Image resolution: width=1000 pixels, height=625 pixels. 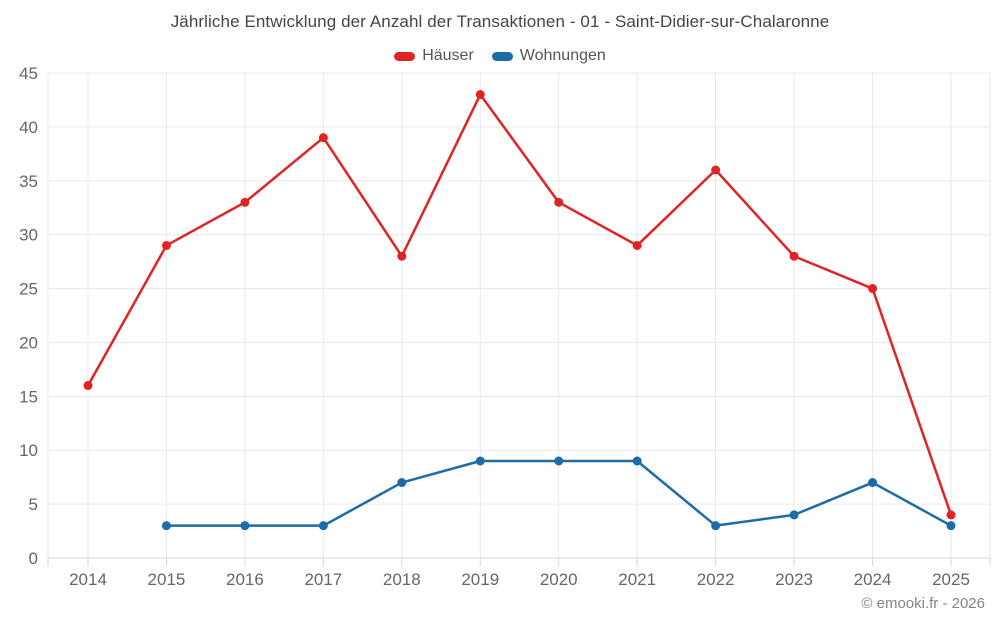 I want to click on y-axis-label: 0, so click(x=33, y=558).